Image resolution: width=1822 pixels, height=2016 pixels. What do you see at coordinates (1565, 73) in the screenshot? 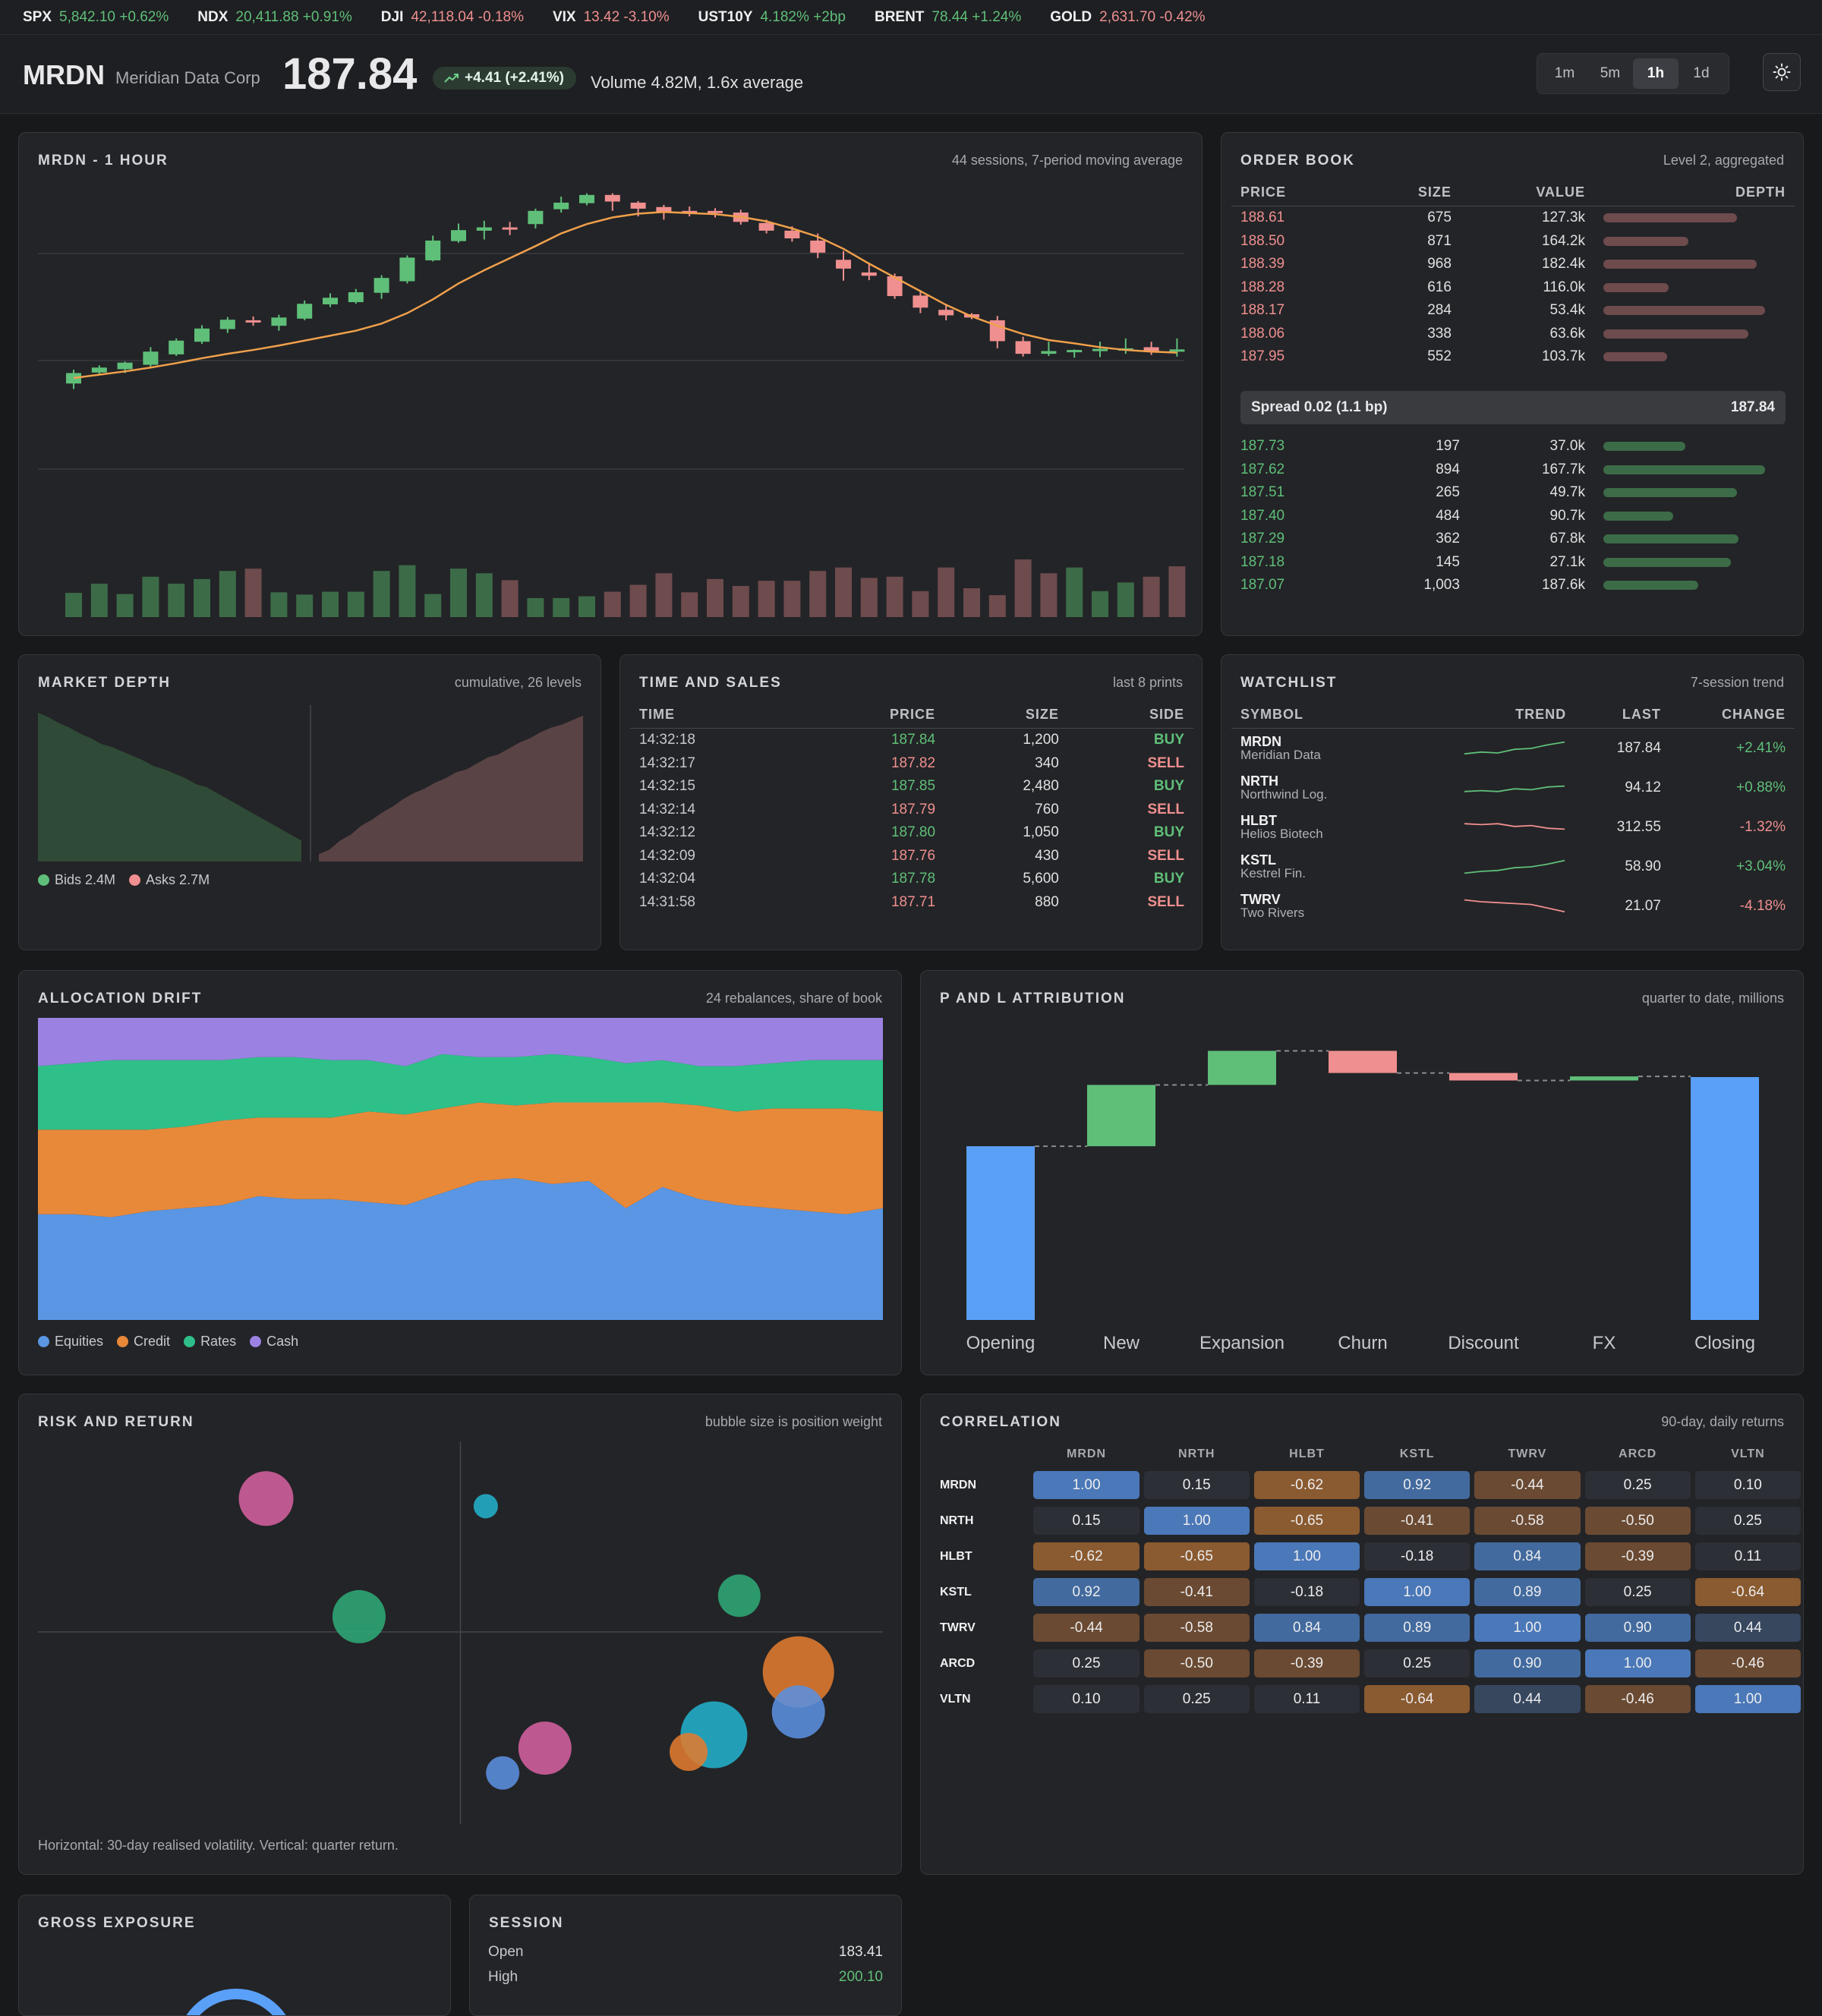
I see `timeframe-1m-button: 1m` at bounding box center [1565, 73].